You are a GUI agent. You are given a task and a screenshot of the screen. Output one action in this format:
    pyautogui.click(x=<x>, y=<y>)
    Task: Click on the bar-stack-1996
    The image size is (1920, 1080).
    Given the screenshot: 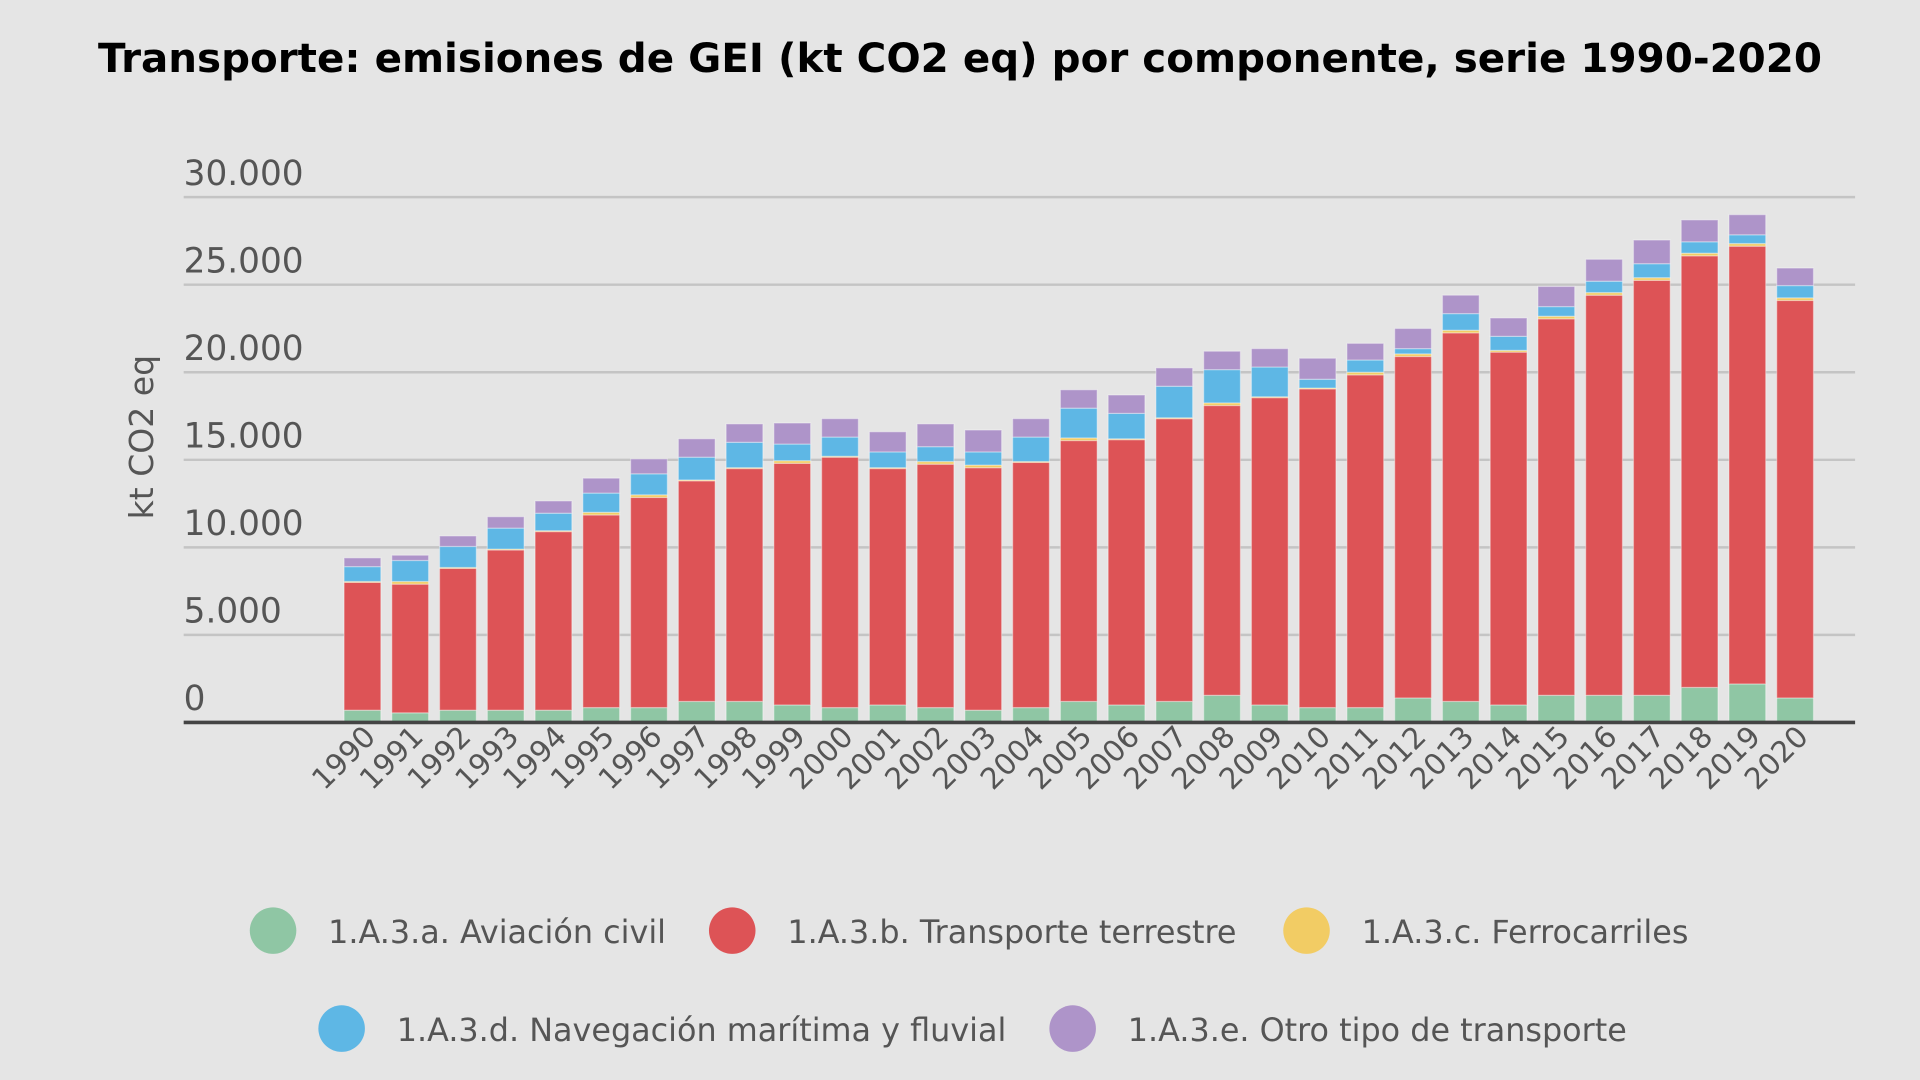 What is the action you would take?
    pyautogui.click(x=649, y=591)
    